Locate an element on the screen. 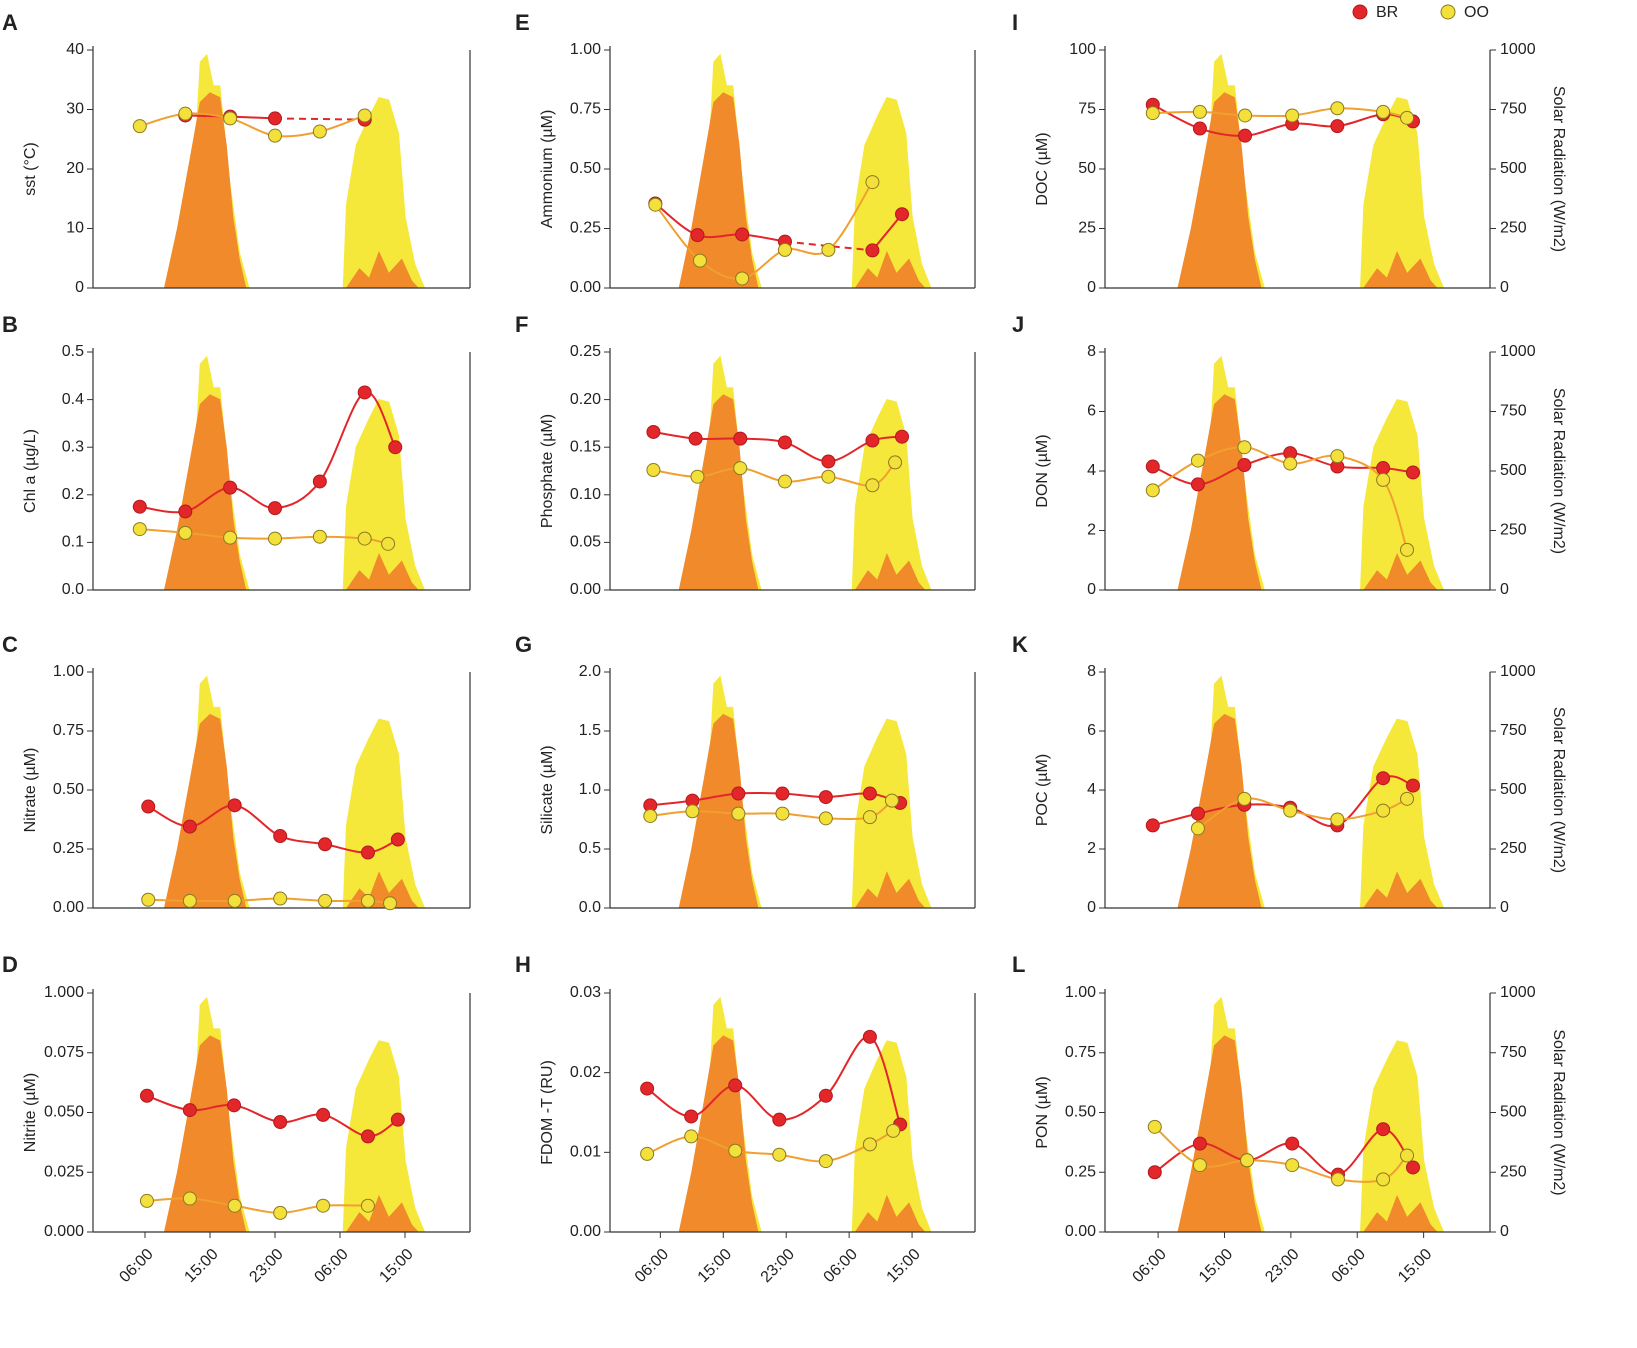  y-tick-label: 2 is located at coordinates (1091, 848).